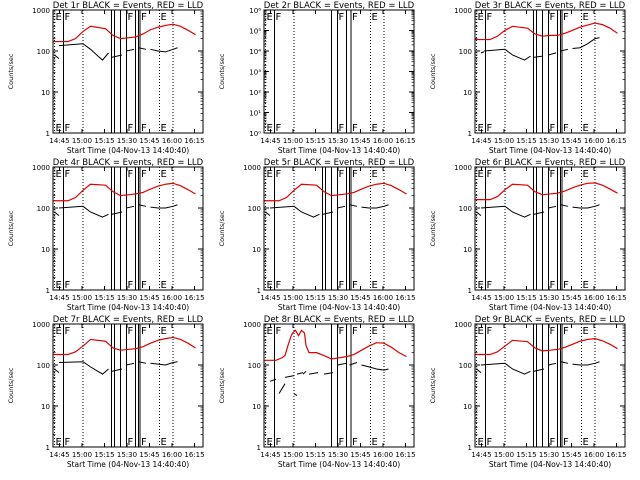 The image size is (640, 480). What do you see at coordinates (104, 298) in the screenshot?
I see `x-tick-label: 15:15` at bounding box center [104, 298].